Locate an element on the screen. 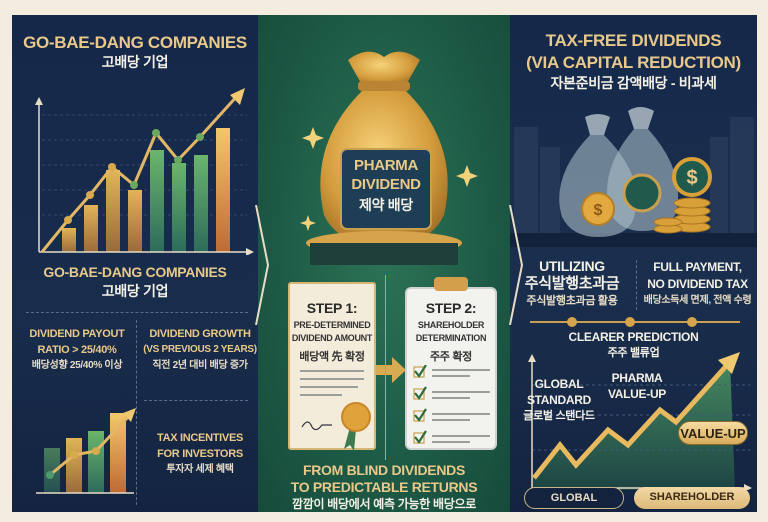 The height and width of the screenshot is (522, 768). clearer-prediction-ko: 주주 밸류업 is located at coordinates (633, 353).